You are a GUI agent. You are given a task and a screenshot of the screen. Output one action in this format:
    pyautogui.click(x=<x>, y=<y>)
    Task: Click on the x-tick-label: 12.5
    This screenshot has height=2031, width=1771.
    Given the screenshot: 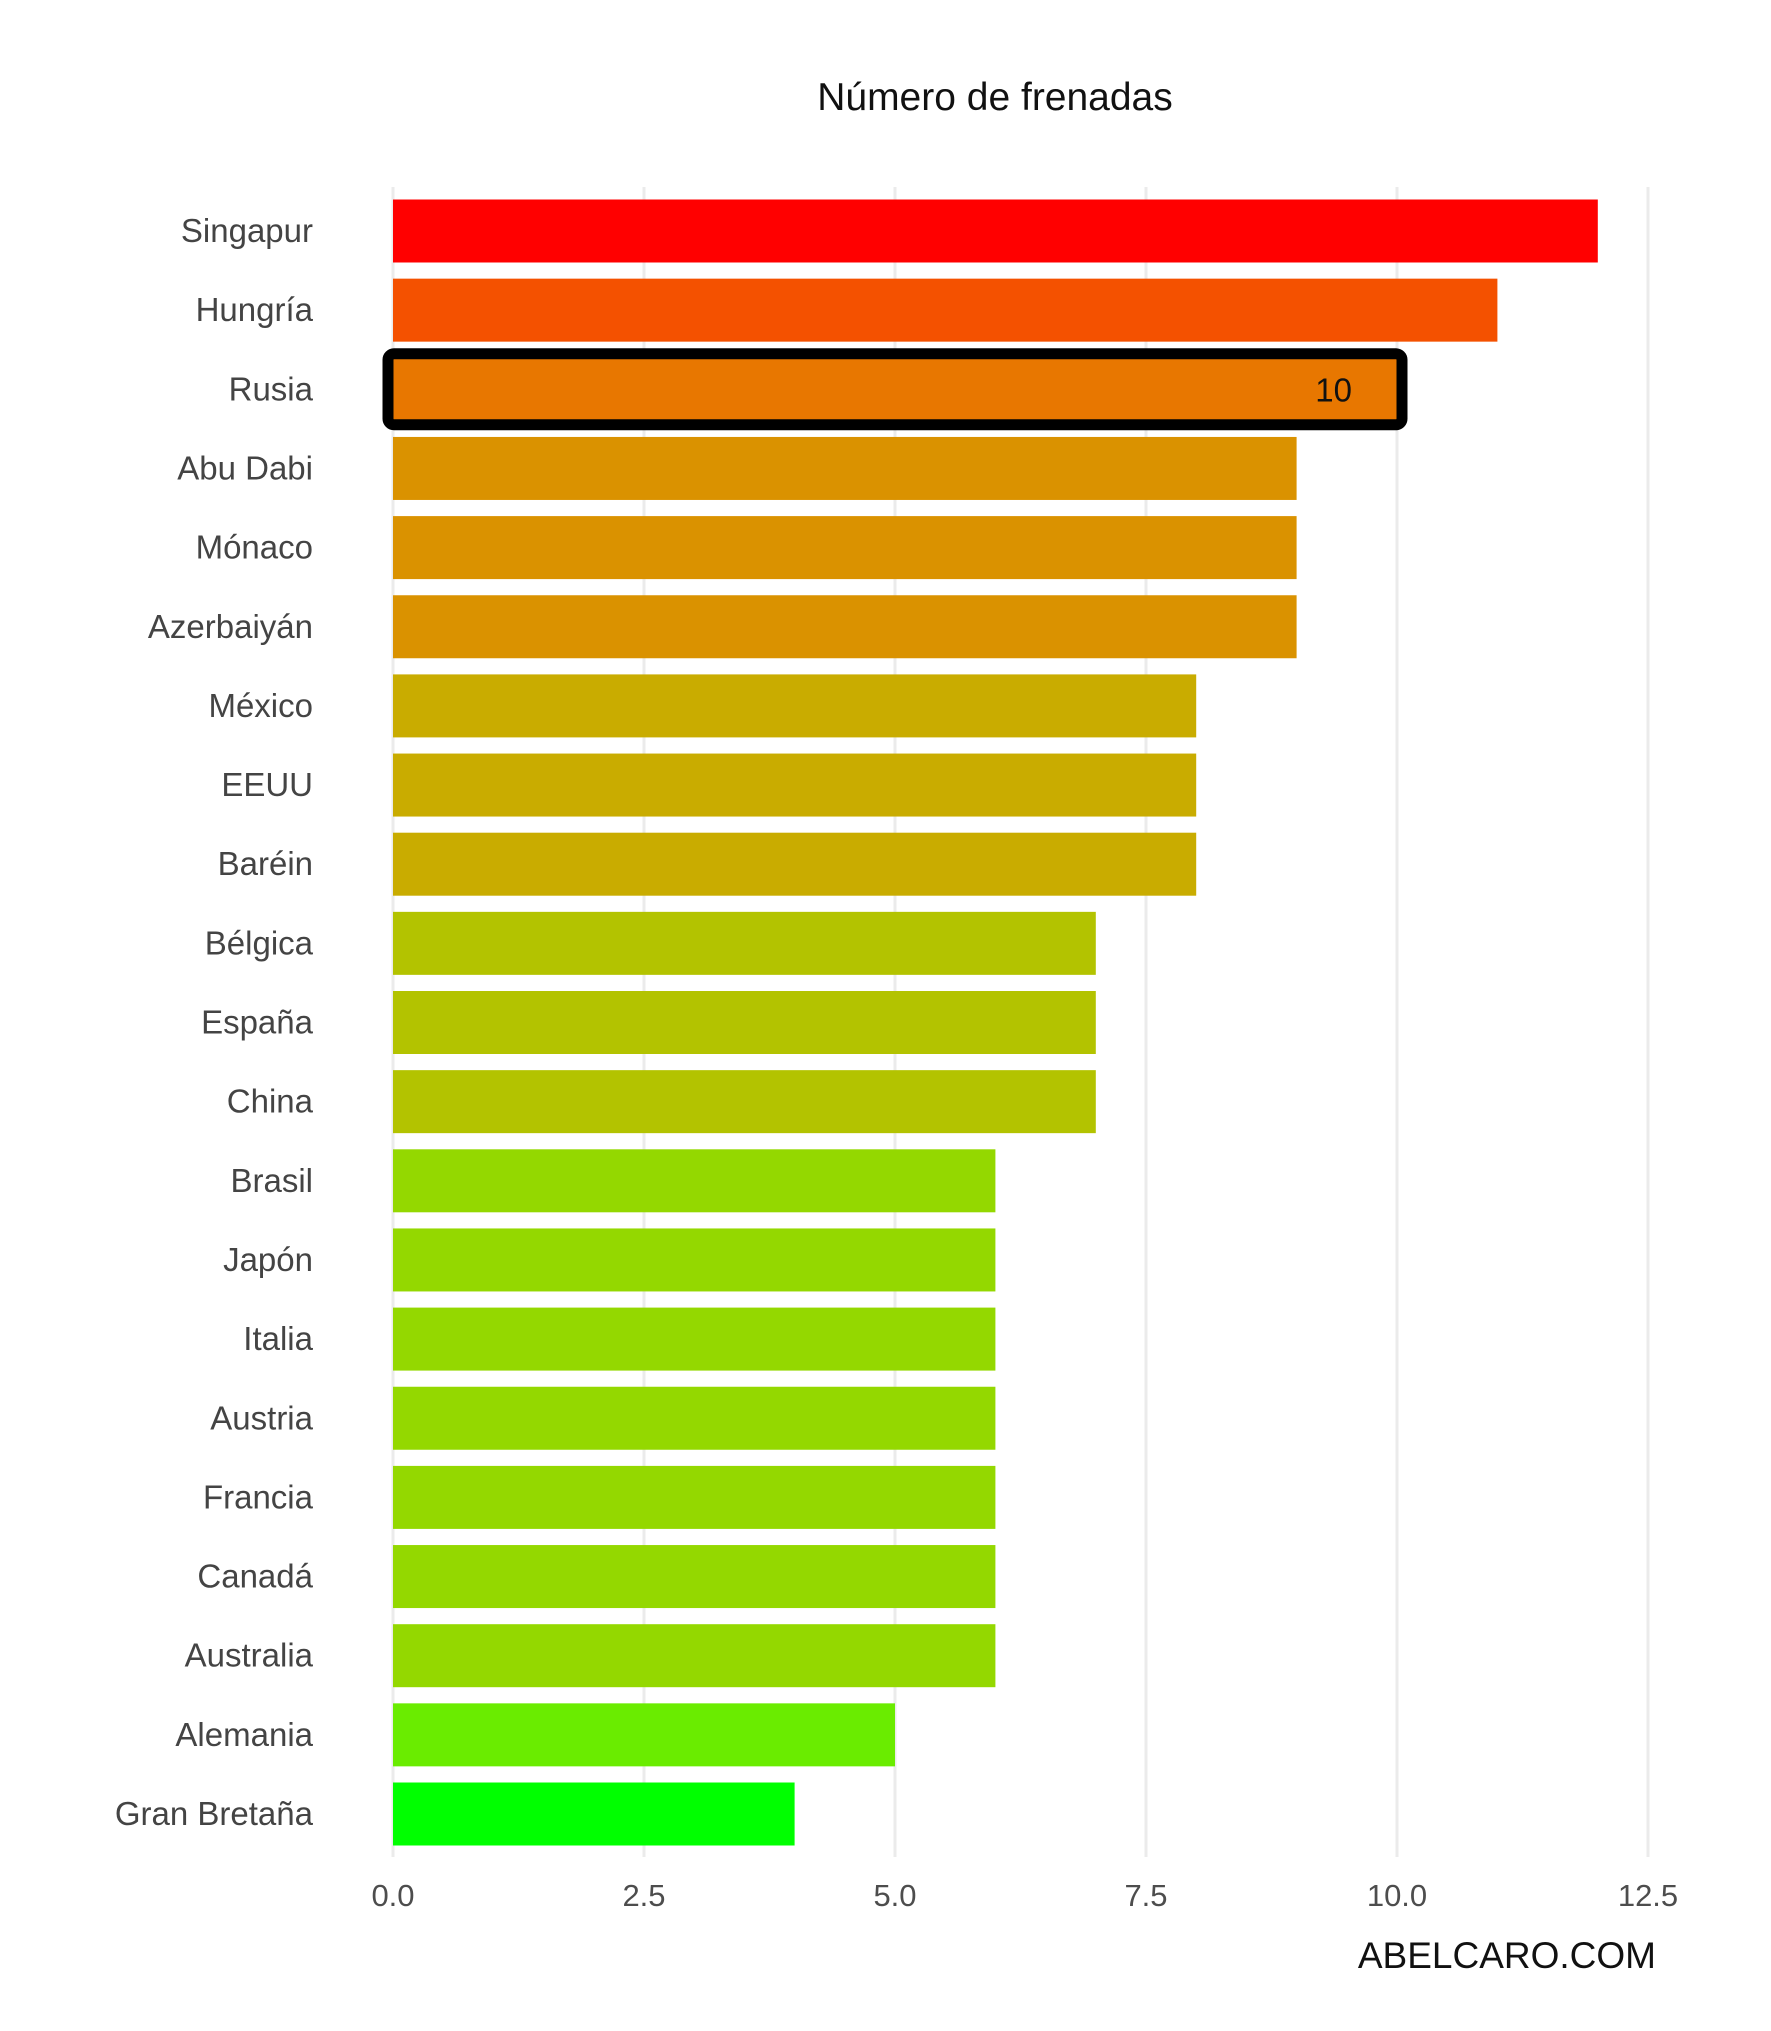 What is the action you would take?
    pyautogui.click(x=1648, y=1895)
    